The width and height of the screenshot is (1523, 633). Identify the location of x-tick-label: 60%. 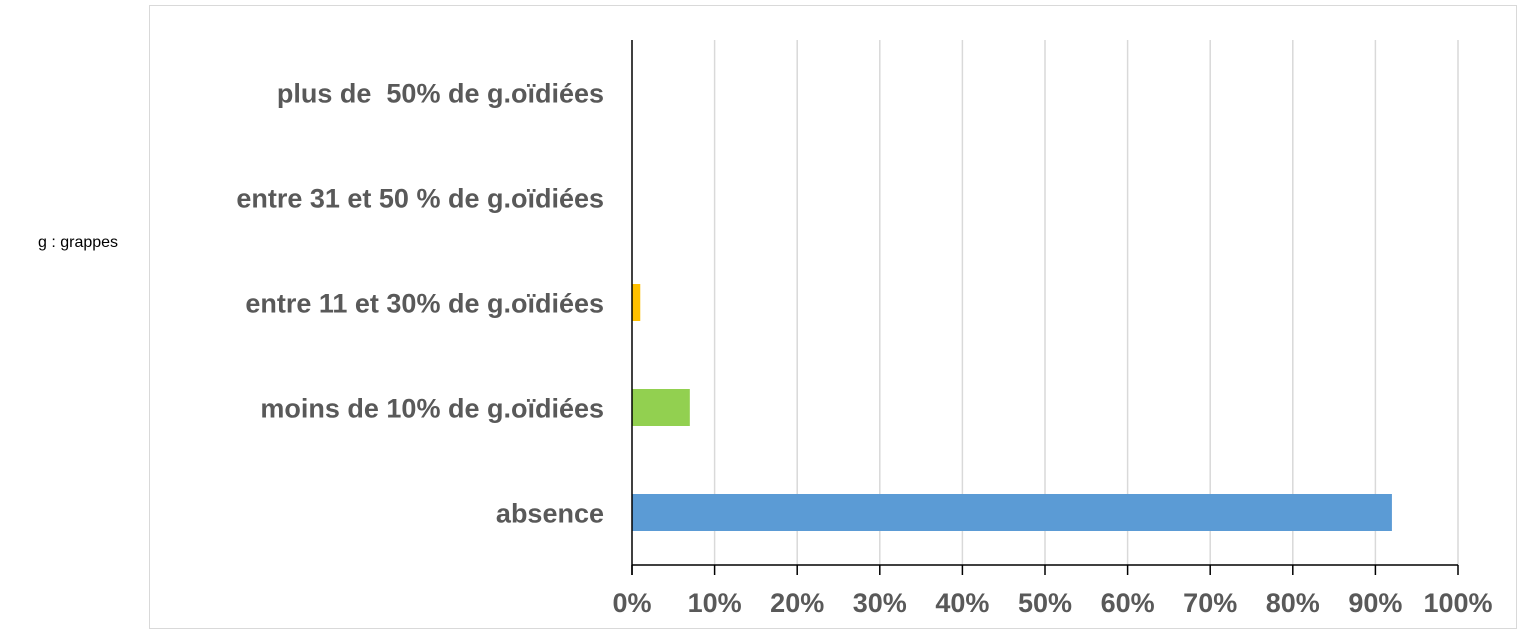
(1128, 603).